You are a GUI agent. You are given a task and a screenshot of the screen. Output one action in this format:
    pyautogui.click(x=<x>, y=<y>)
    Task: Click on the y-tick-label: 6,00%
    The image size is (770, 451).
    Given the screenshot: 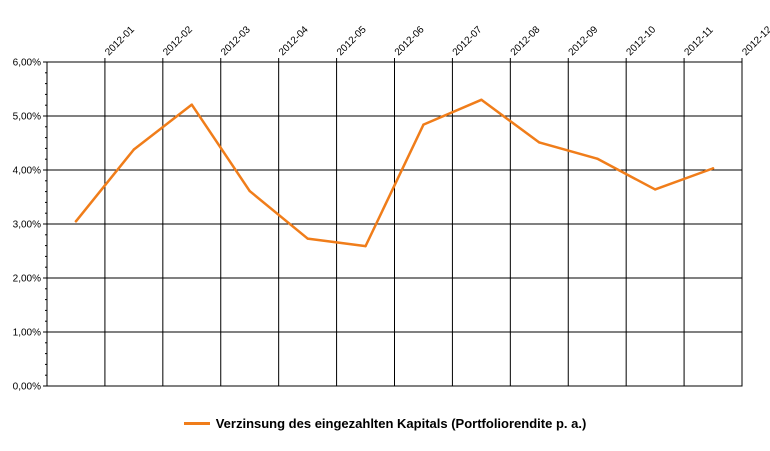 What is the action you would take?
    pyautogui.click(x=27, y=63)
    